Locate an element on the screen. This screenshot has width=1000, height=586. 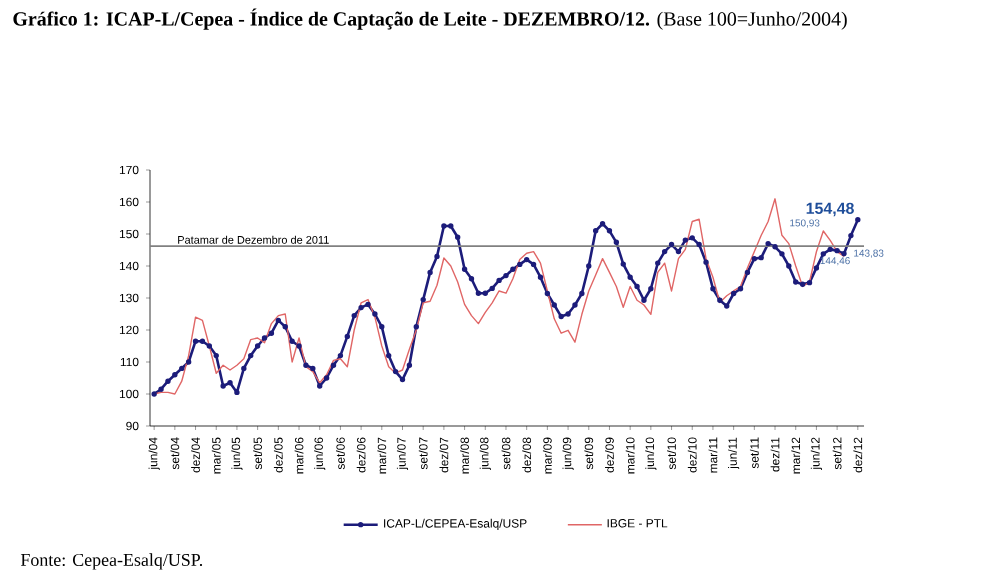
source-note: Fonte: Cepea-Esalq/USP. is located at coordinates (111, 561).